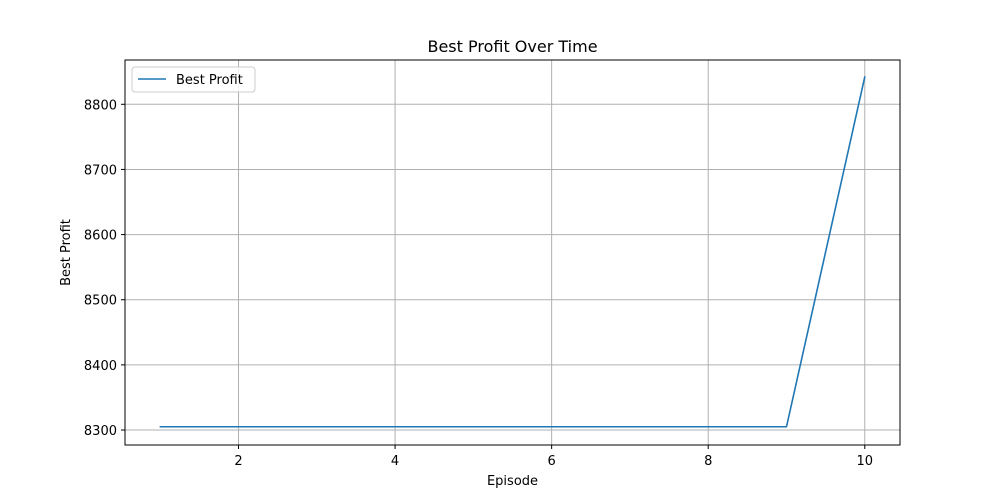 This screenshot has width=1000, height=504. Describe the element at coordinates (552, 461) in the screenshot. I see `x-tick-label: 6` at that location.